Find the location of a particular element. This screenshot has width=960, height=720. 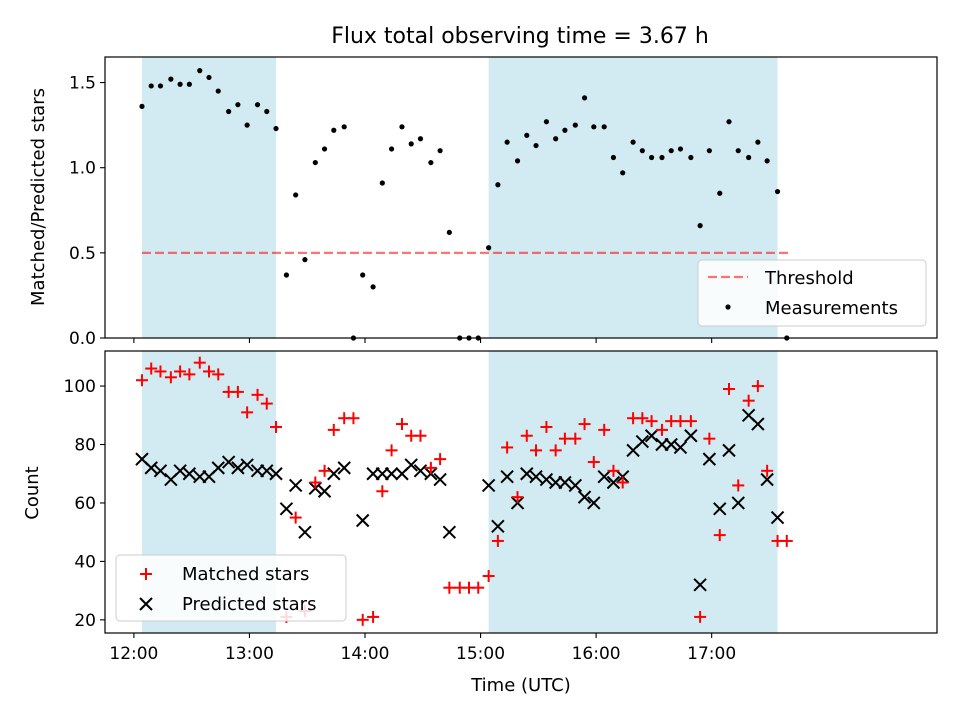

ratio-y-axis: 0.0 0.5 1.0 1.5 is located at coordinates (87, 211).